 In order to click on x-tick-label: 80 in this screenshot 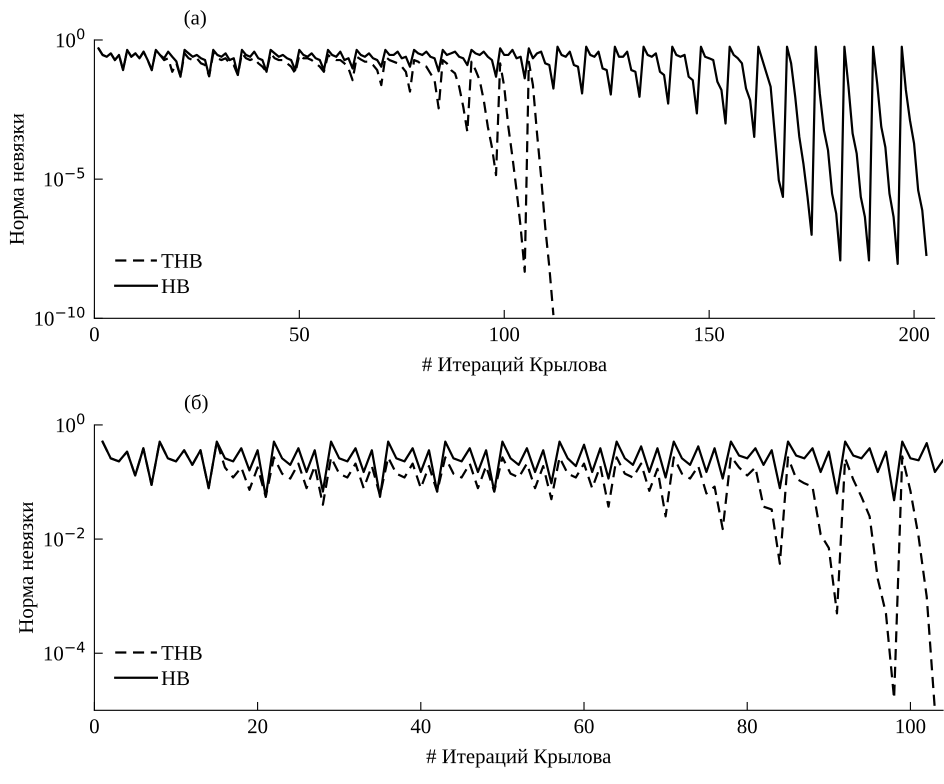, I will do `click(747, 726)`.